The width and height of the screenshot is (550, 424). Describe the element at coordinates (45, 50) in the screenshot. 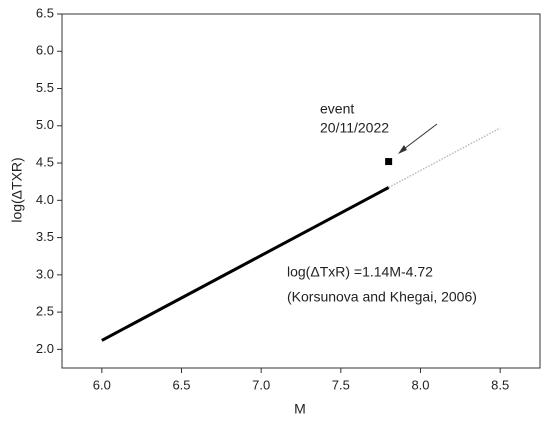

I see `y-tick-label: 6.0` at that location.